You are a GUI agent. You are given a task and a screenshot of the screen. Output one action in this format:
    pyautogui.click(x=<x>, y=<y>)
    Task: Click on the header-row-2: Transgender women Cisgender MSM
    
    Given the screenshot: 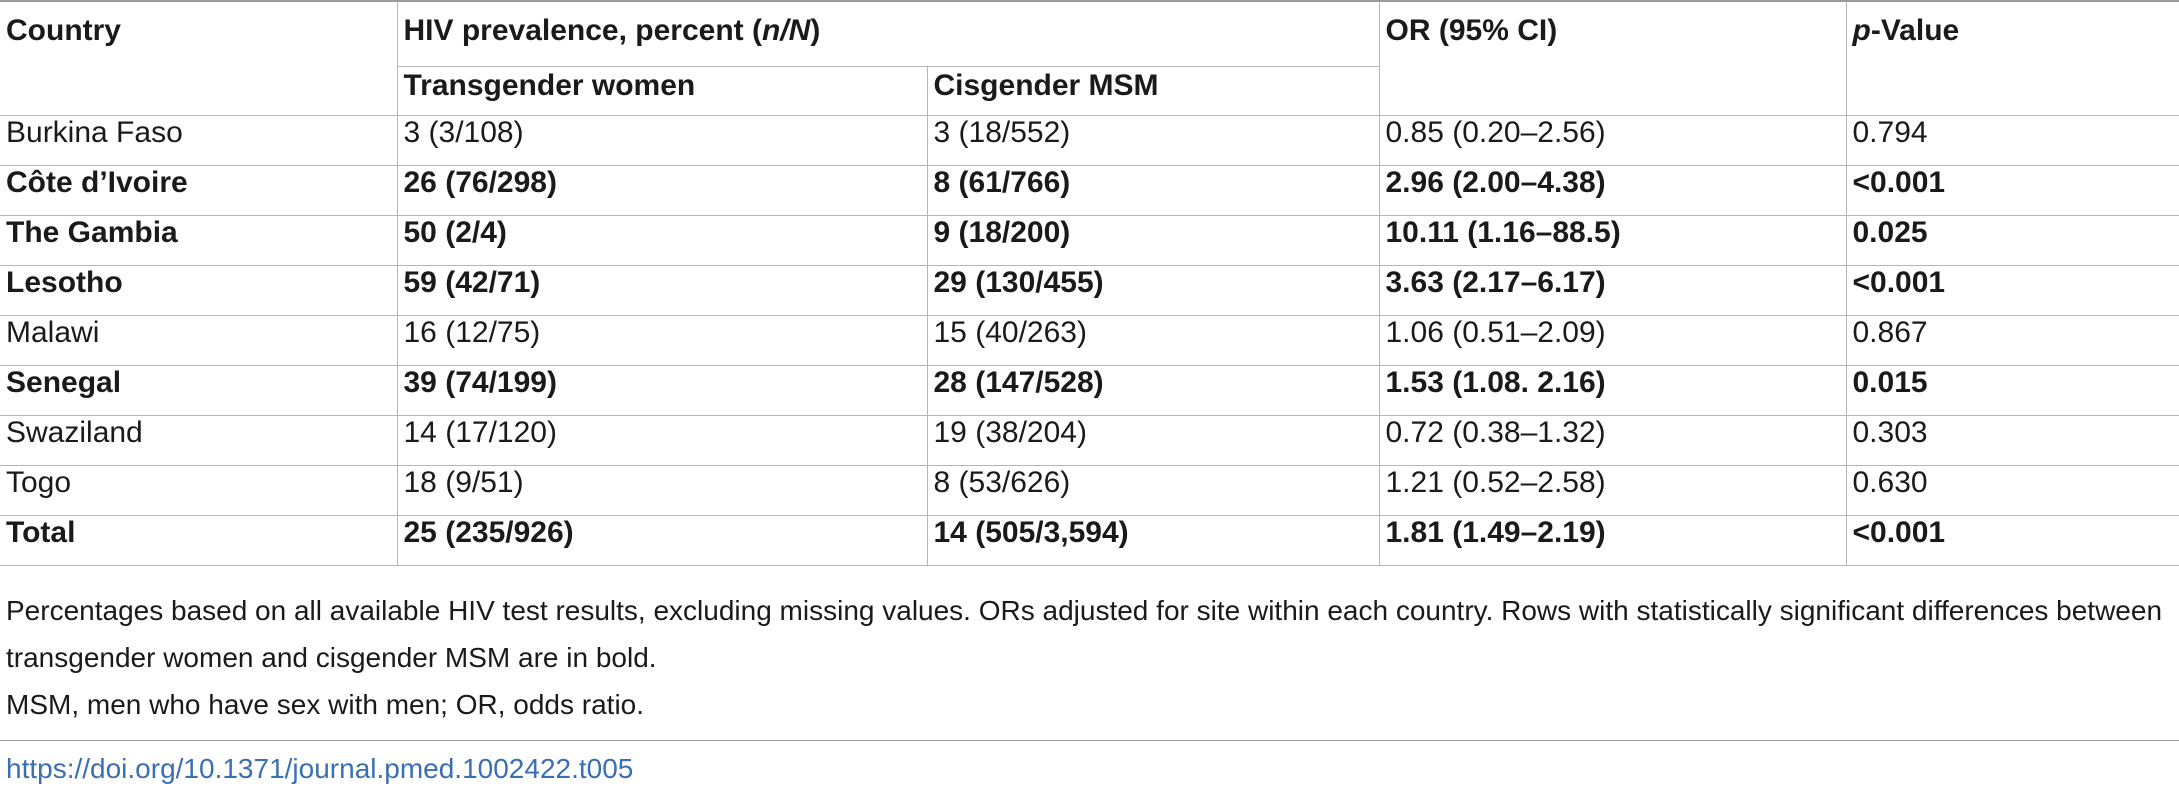 What is the action you would take?
    pyautogui.click(x=1089, y=91)
    